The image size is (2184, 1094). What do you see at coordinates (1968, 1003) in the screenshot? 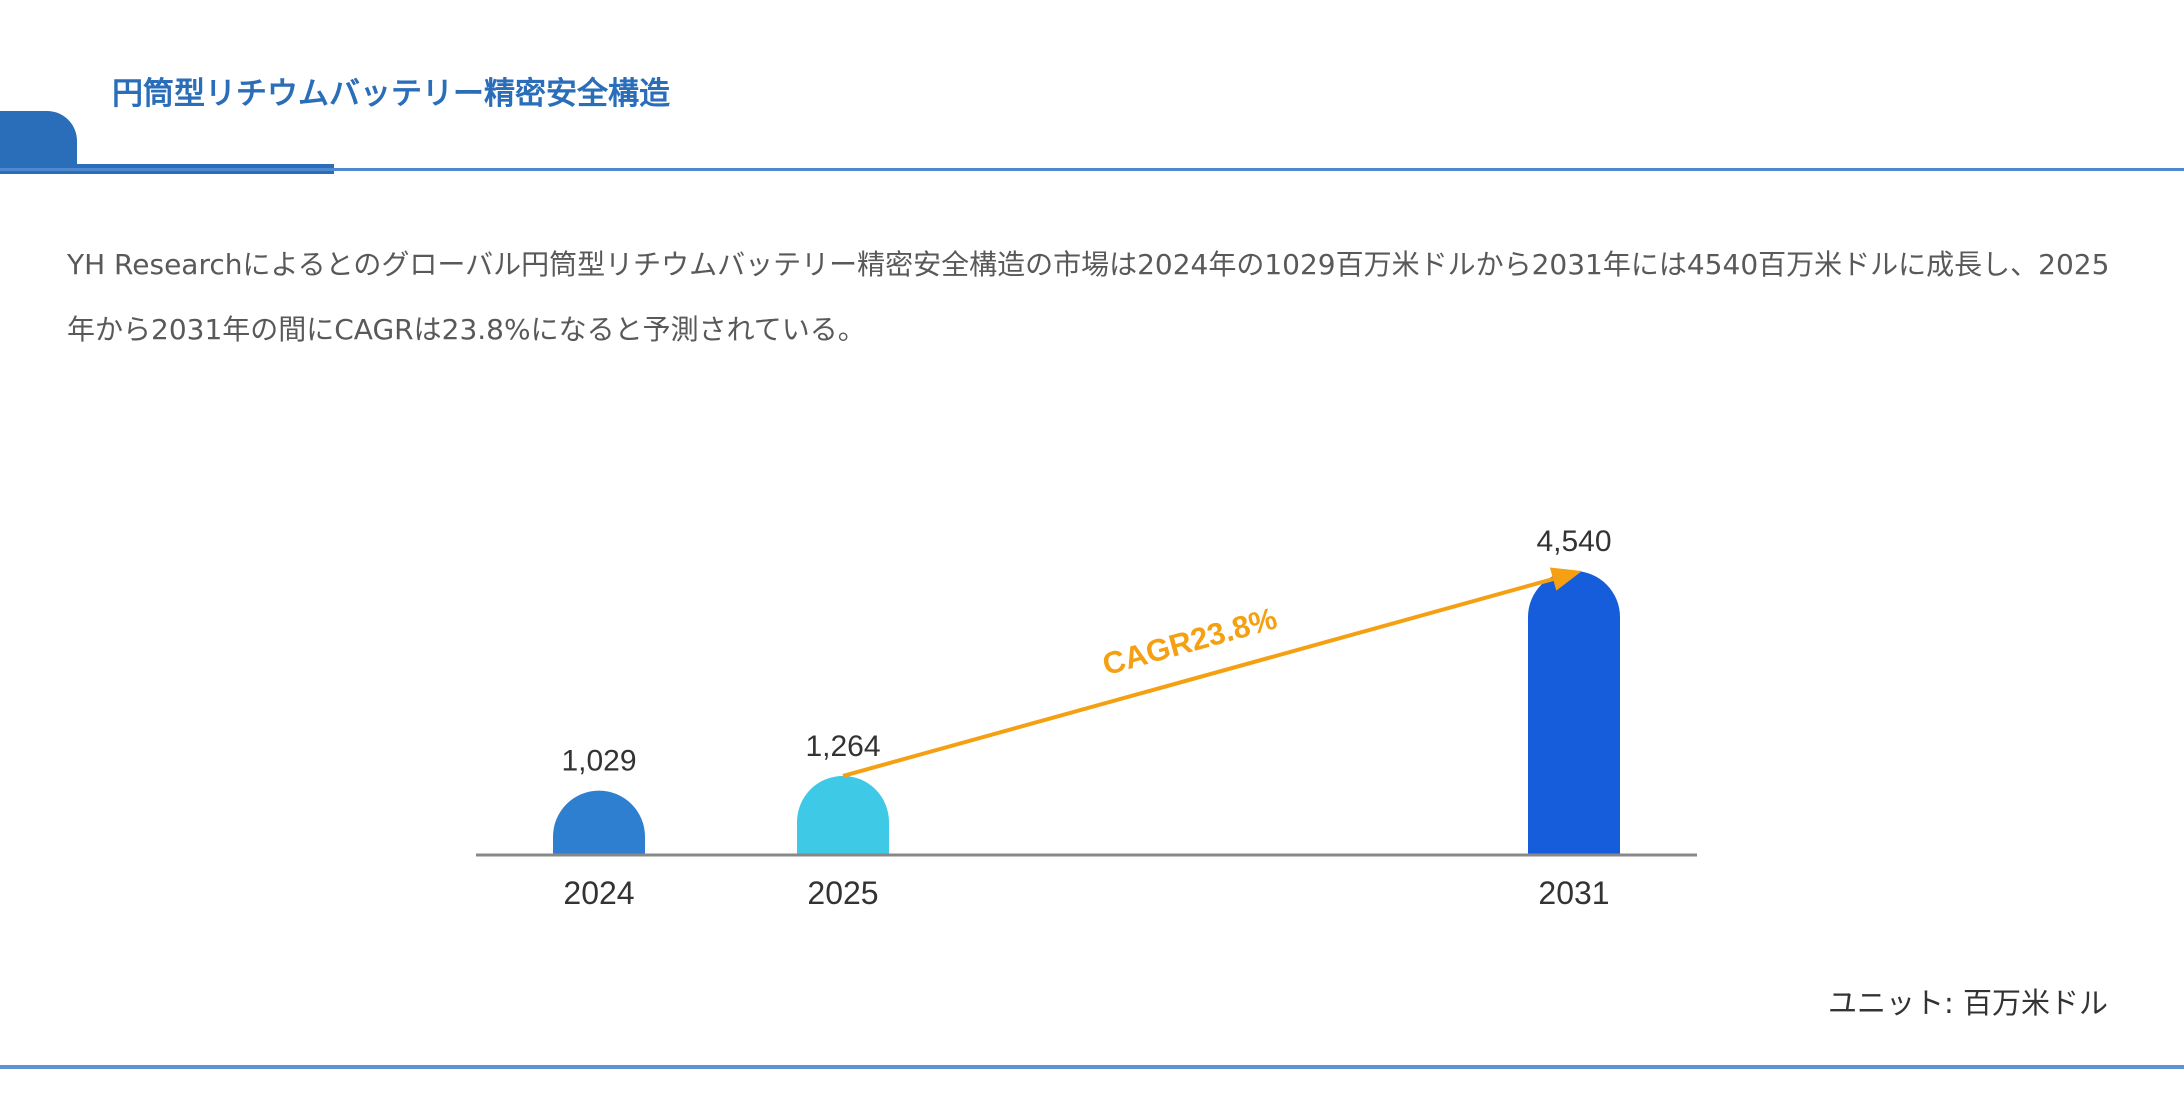
I see `unit-label: ユニット: 百万米ドル` at bounding box center [1968, 1003].